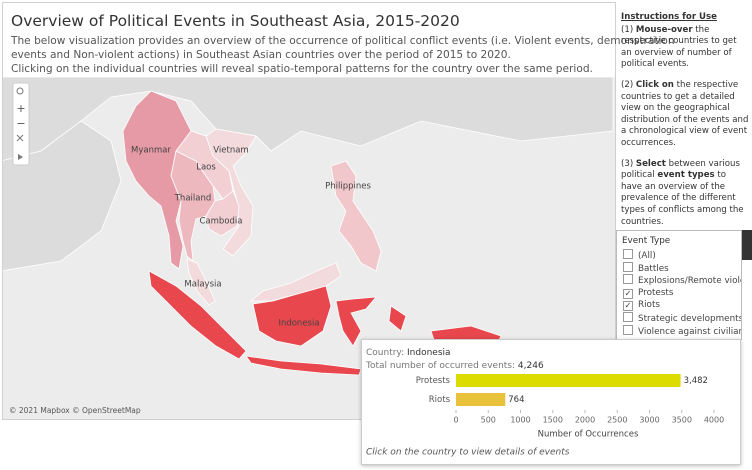 This screenshot has height=470, width=752. What do you see at coordinates (696, 381) in the screenshot?
I see `bar-value-label: 3,482` at bounding box center [696, 381].